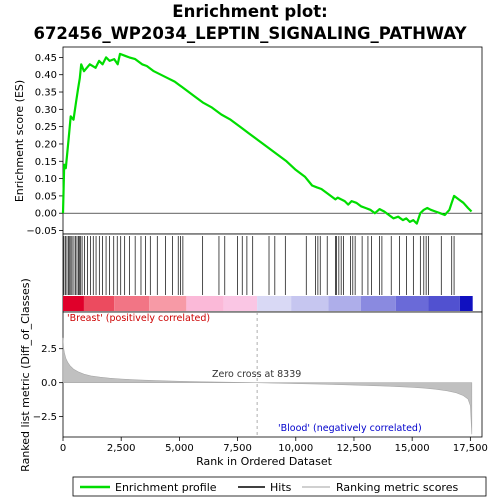 This screenshot has width=500, height=500. Describe the element at coordinates (46, 196) in the screenshot. I see `es-y-tick-label: 0.05` at that location.